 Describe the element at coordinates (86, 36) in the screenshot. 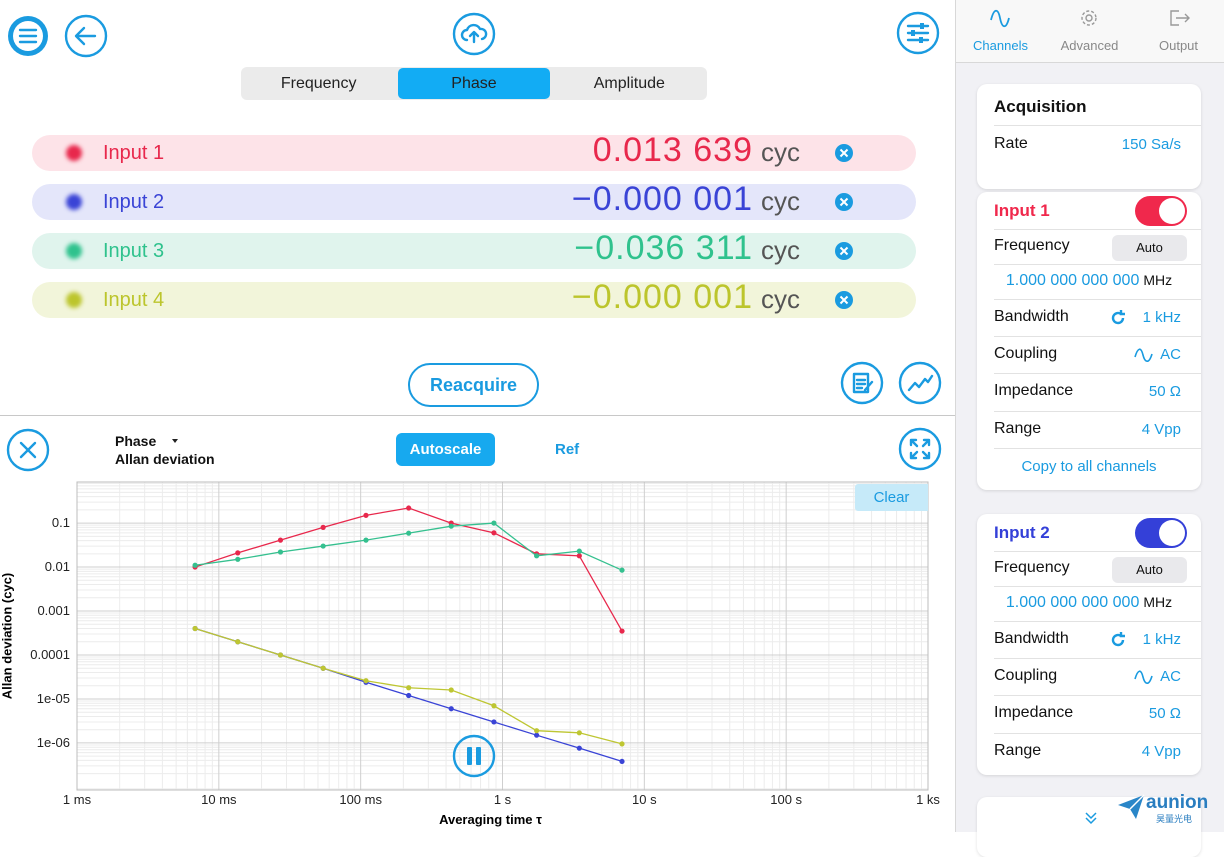

I see `back-button` at that location.